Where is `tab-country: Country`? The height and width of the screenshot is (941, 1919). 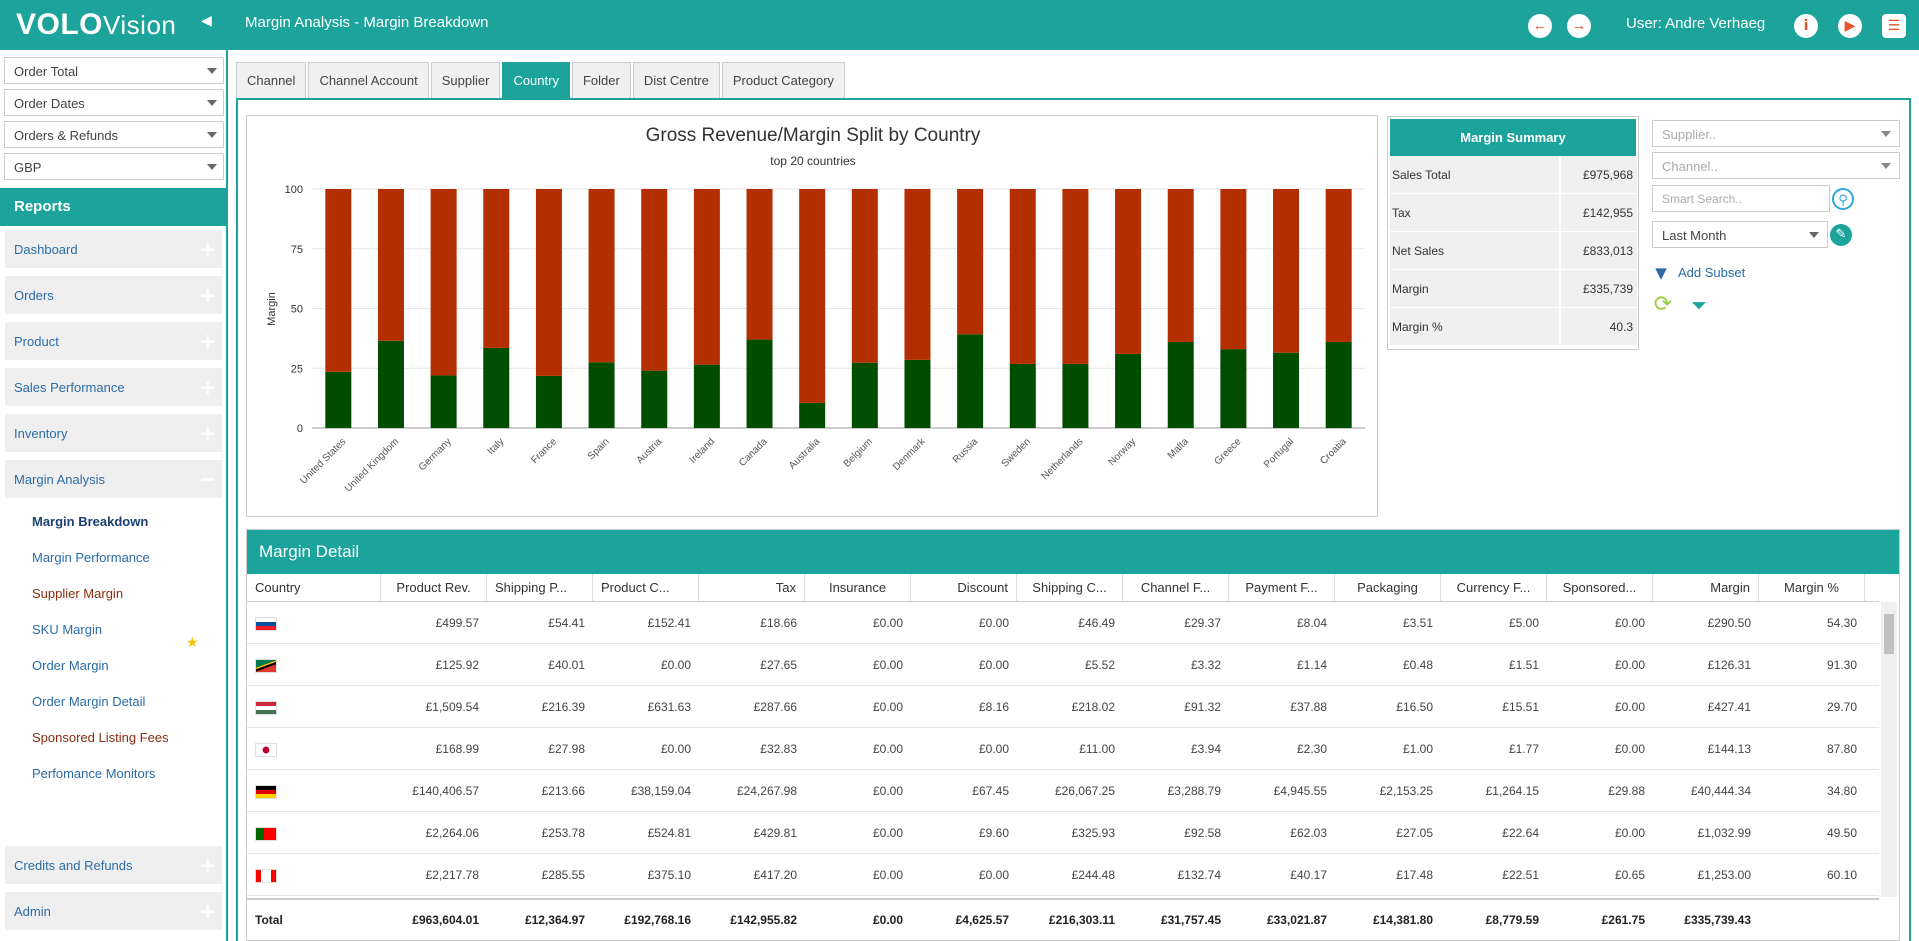 tab-country: Country is located at coordinates (536, 80).